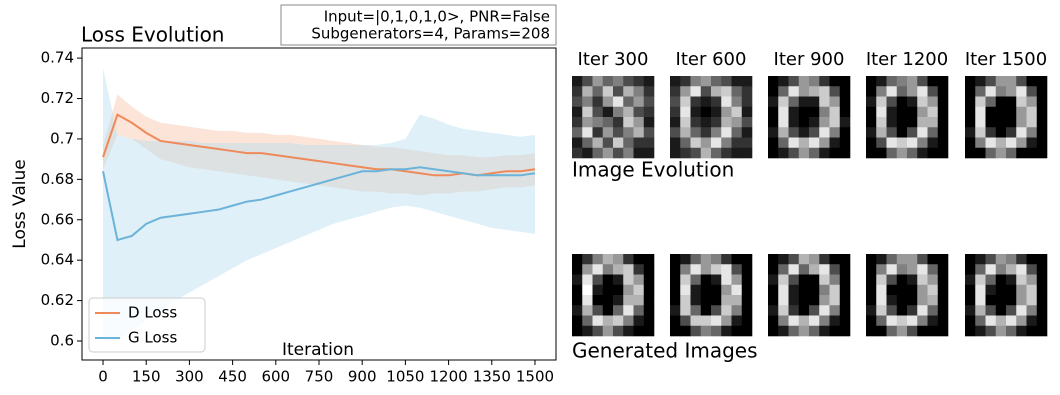  Describe the element at coordinates (57, 219) in the screenshot. I see `y-tick-label: 0.66` at that location.